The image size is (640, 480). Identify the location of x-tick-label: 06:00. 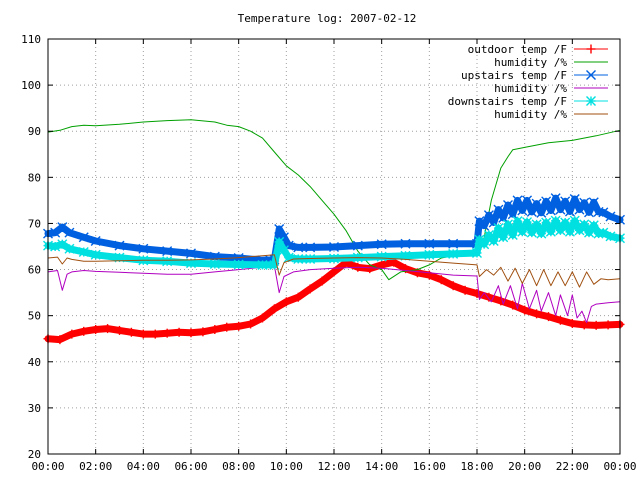
(190, 466).